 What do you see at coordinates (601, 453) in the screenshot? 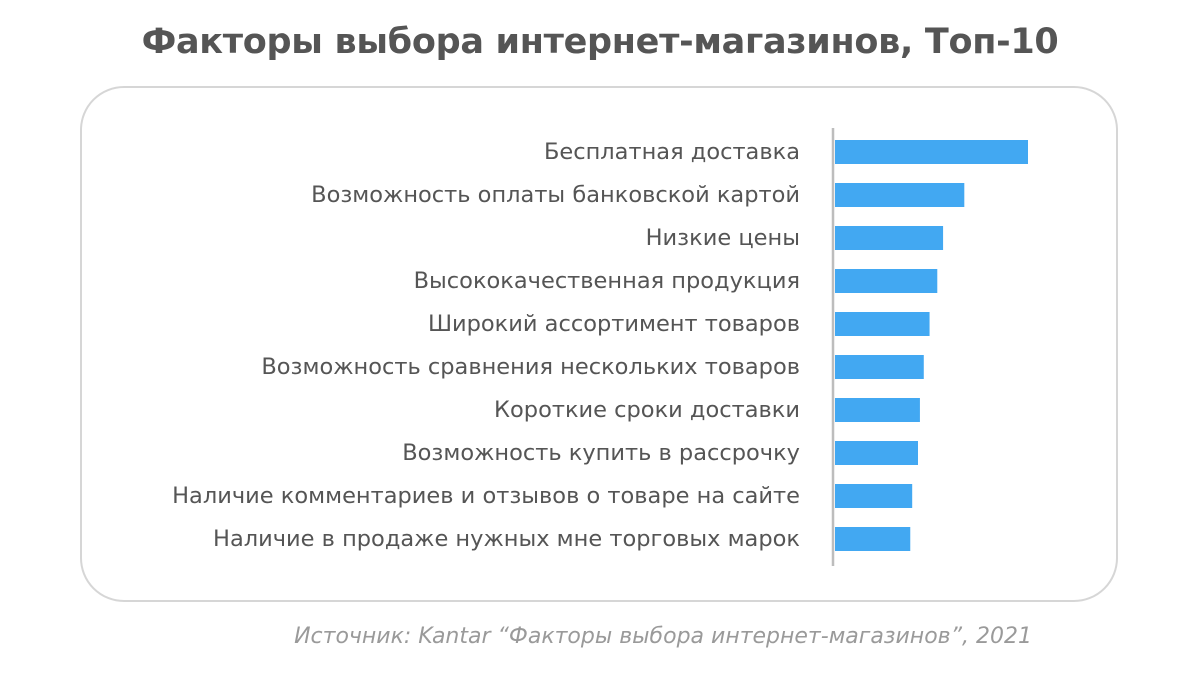
I see `category-label-8: Возможность купить в рассрочку` at bounding box center [601, 453].